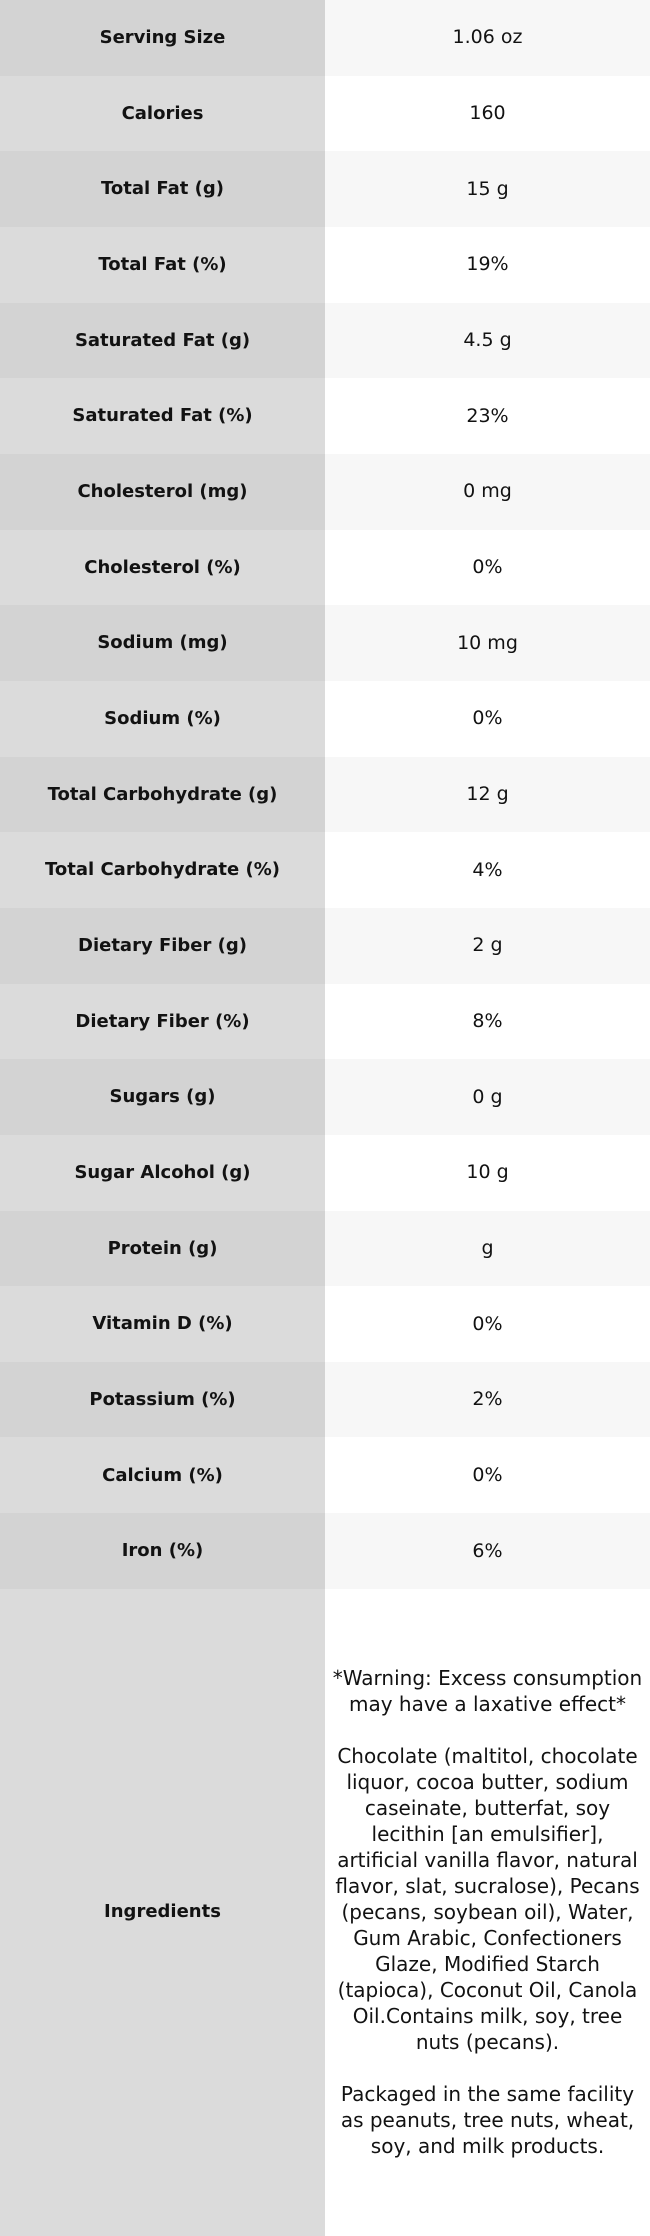 Image resolution: width=650 pixels, height=2236 pixels. What do you see at coordinates (487, 643) in the screenshot?
I see `nutrient-value: 10 mg` at bounding box center [487, 643].